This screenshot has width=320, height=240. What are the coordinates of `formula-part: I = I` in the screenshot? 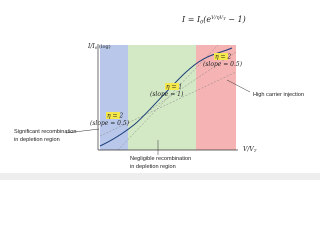 It's located at (191, 19).